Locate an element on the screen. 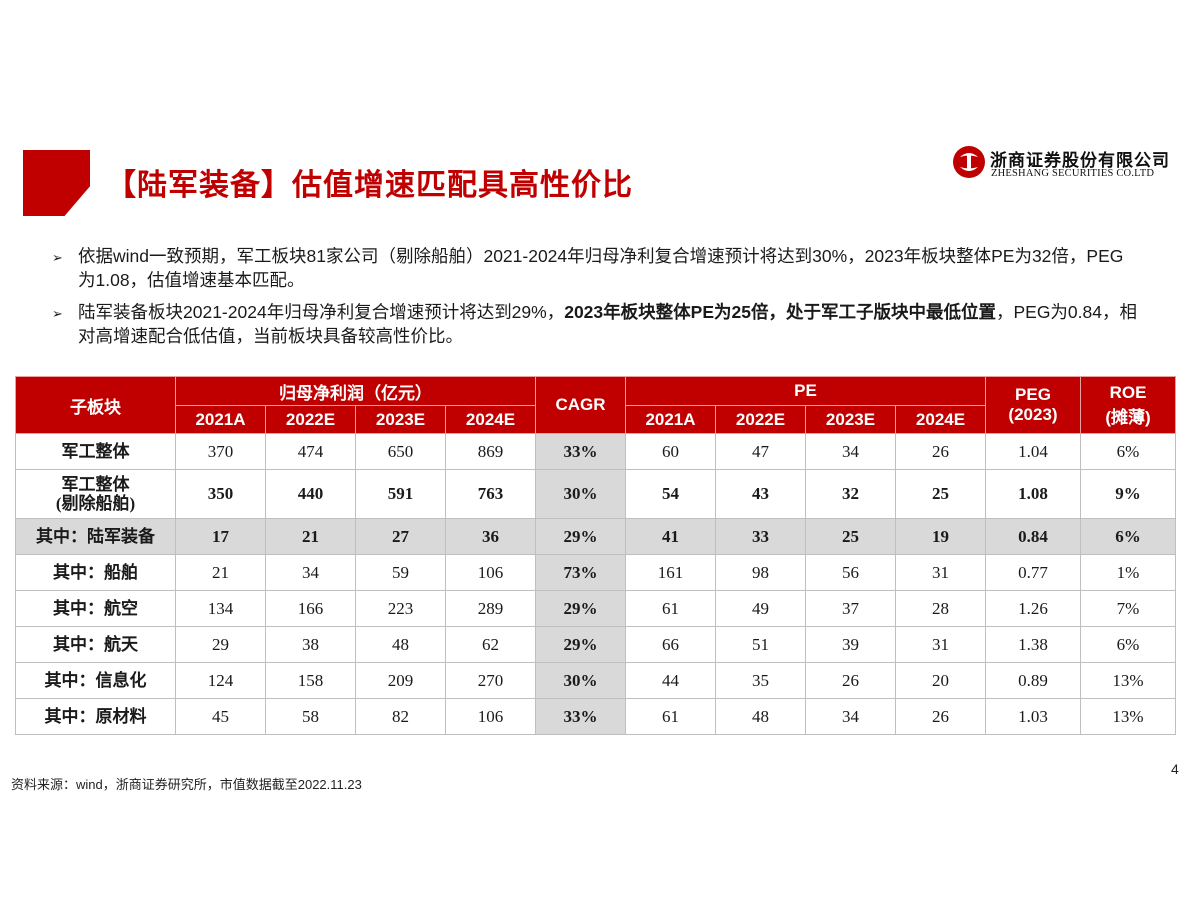 This screenshot has height=920, width=1190. table-row: 其中：原材料 45 58 82 106 33% 61 48 34 26 1.03 13% is located at coordinates (595, 716).